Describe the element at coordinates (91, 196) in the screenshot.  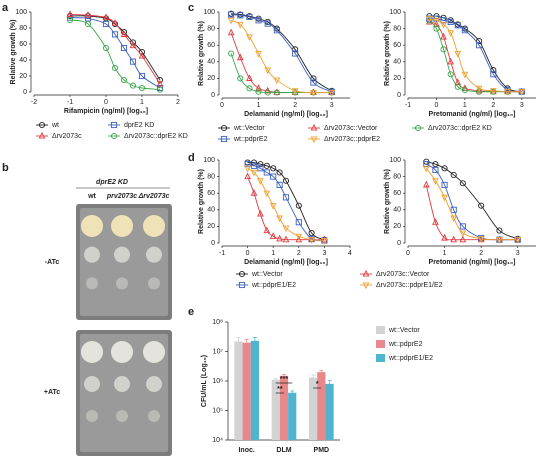
I see `plate-column: wt` at that location.